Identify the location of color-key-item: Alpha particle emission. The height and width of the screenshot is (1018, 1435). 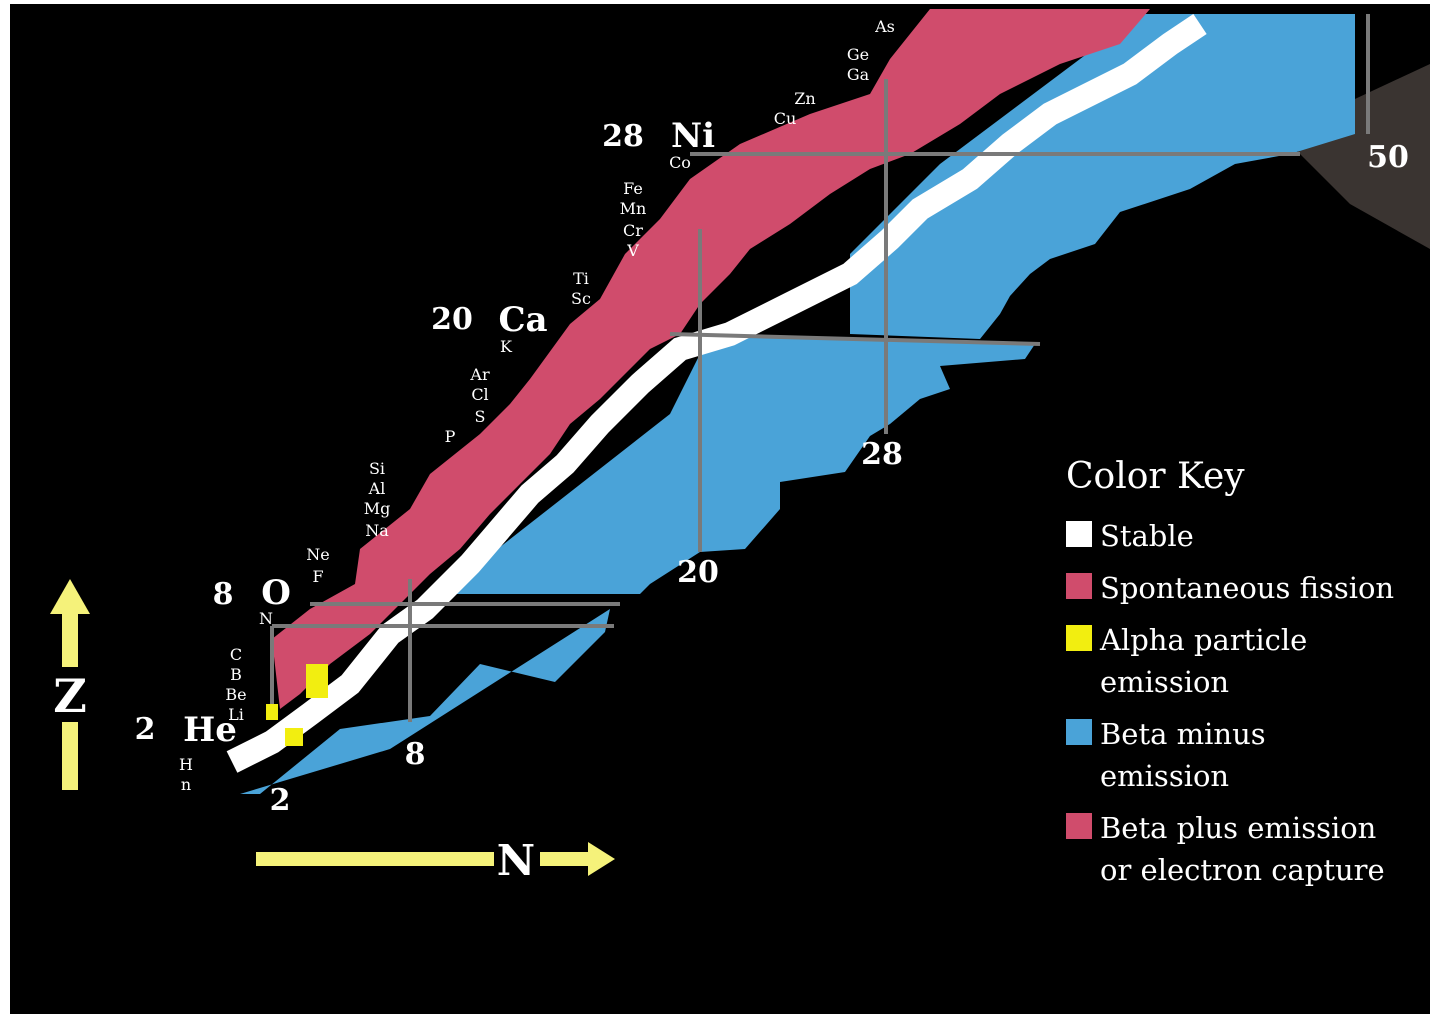
(1246, 661).